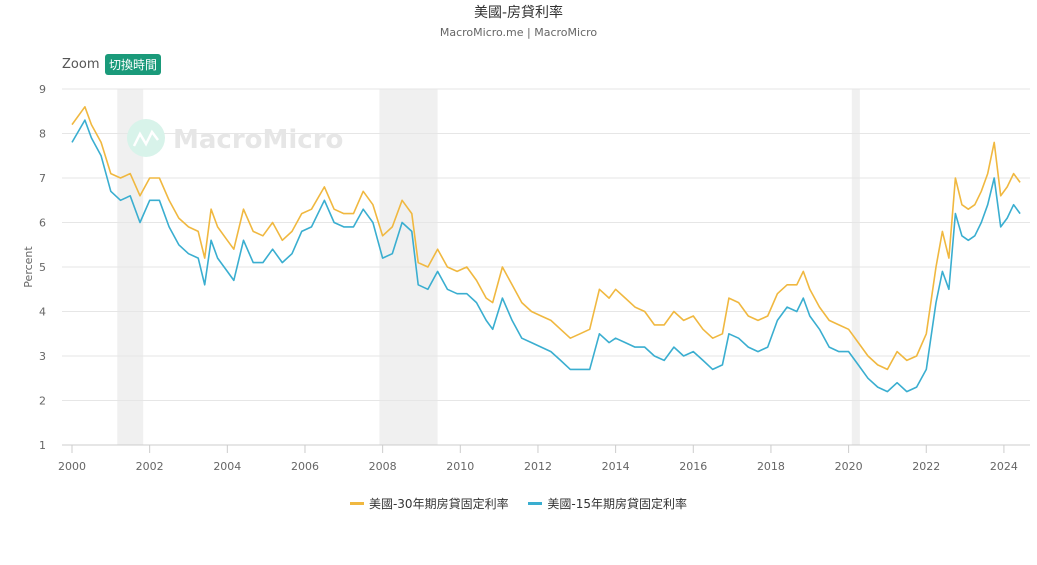  What do you see at coordinates (693, 466) in the screenshot?
I see `x-tick-label: 2016` at bounding box center [693, 466].